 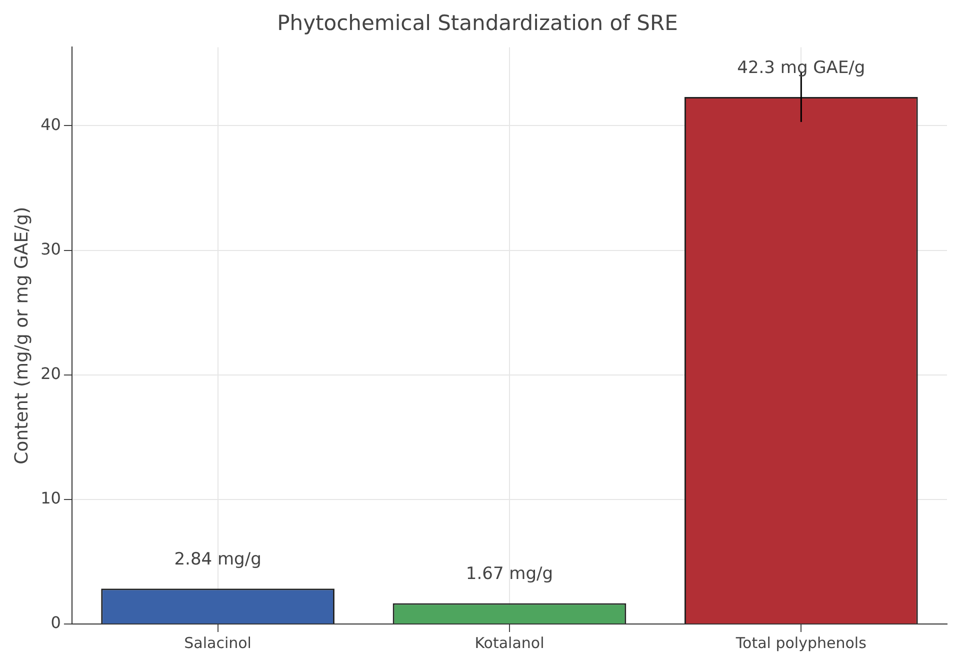 What do you see at coordinates (50, 124) in the screenshot?
I see `y-tick-label: 40` at bounding box center [50, 124].